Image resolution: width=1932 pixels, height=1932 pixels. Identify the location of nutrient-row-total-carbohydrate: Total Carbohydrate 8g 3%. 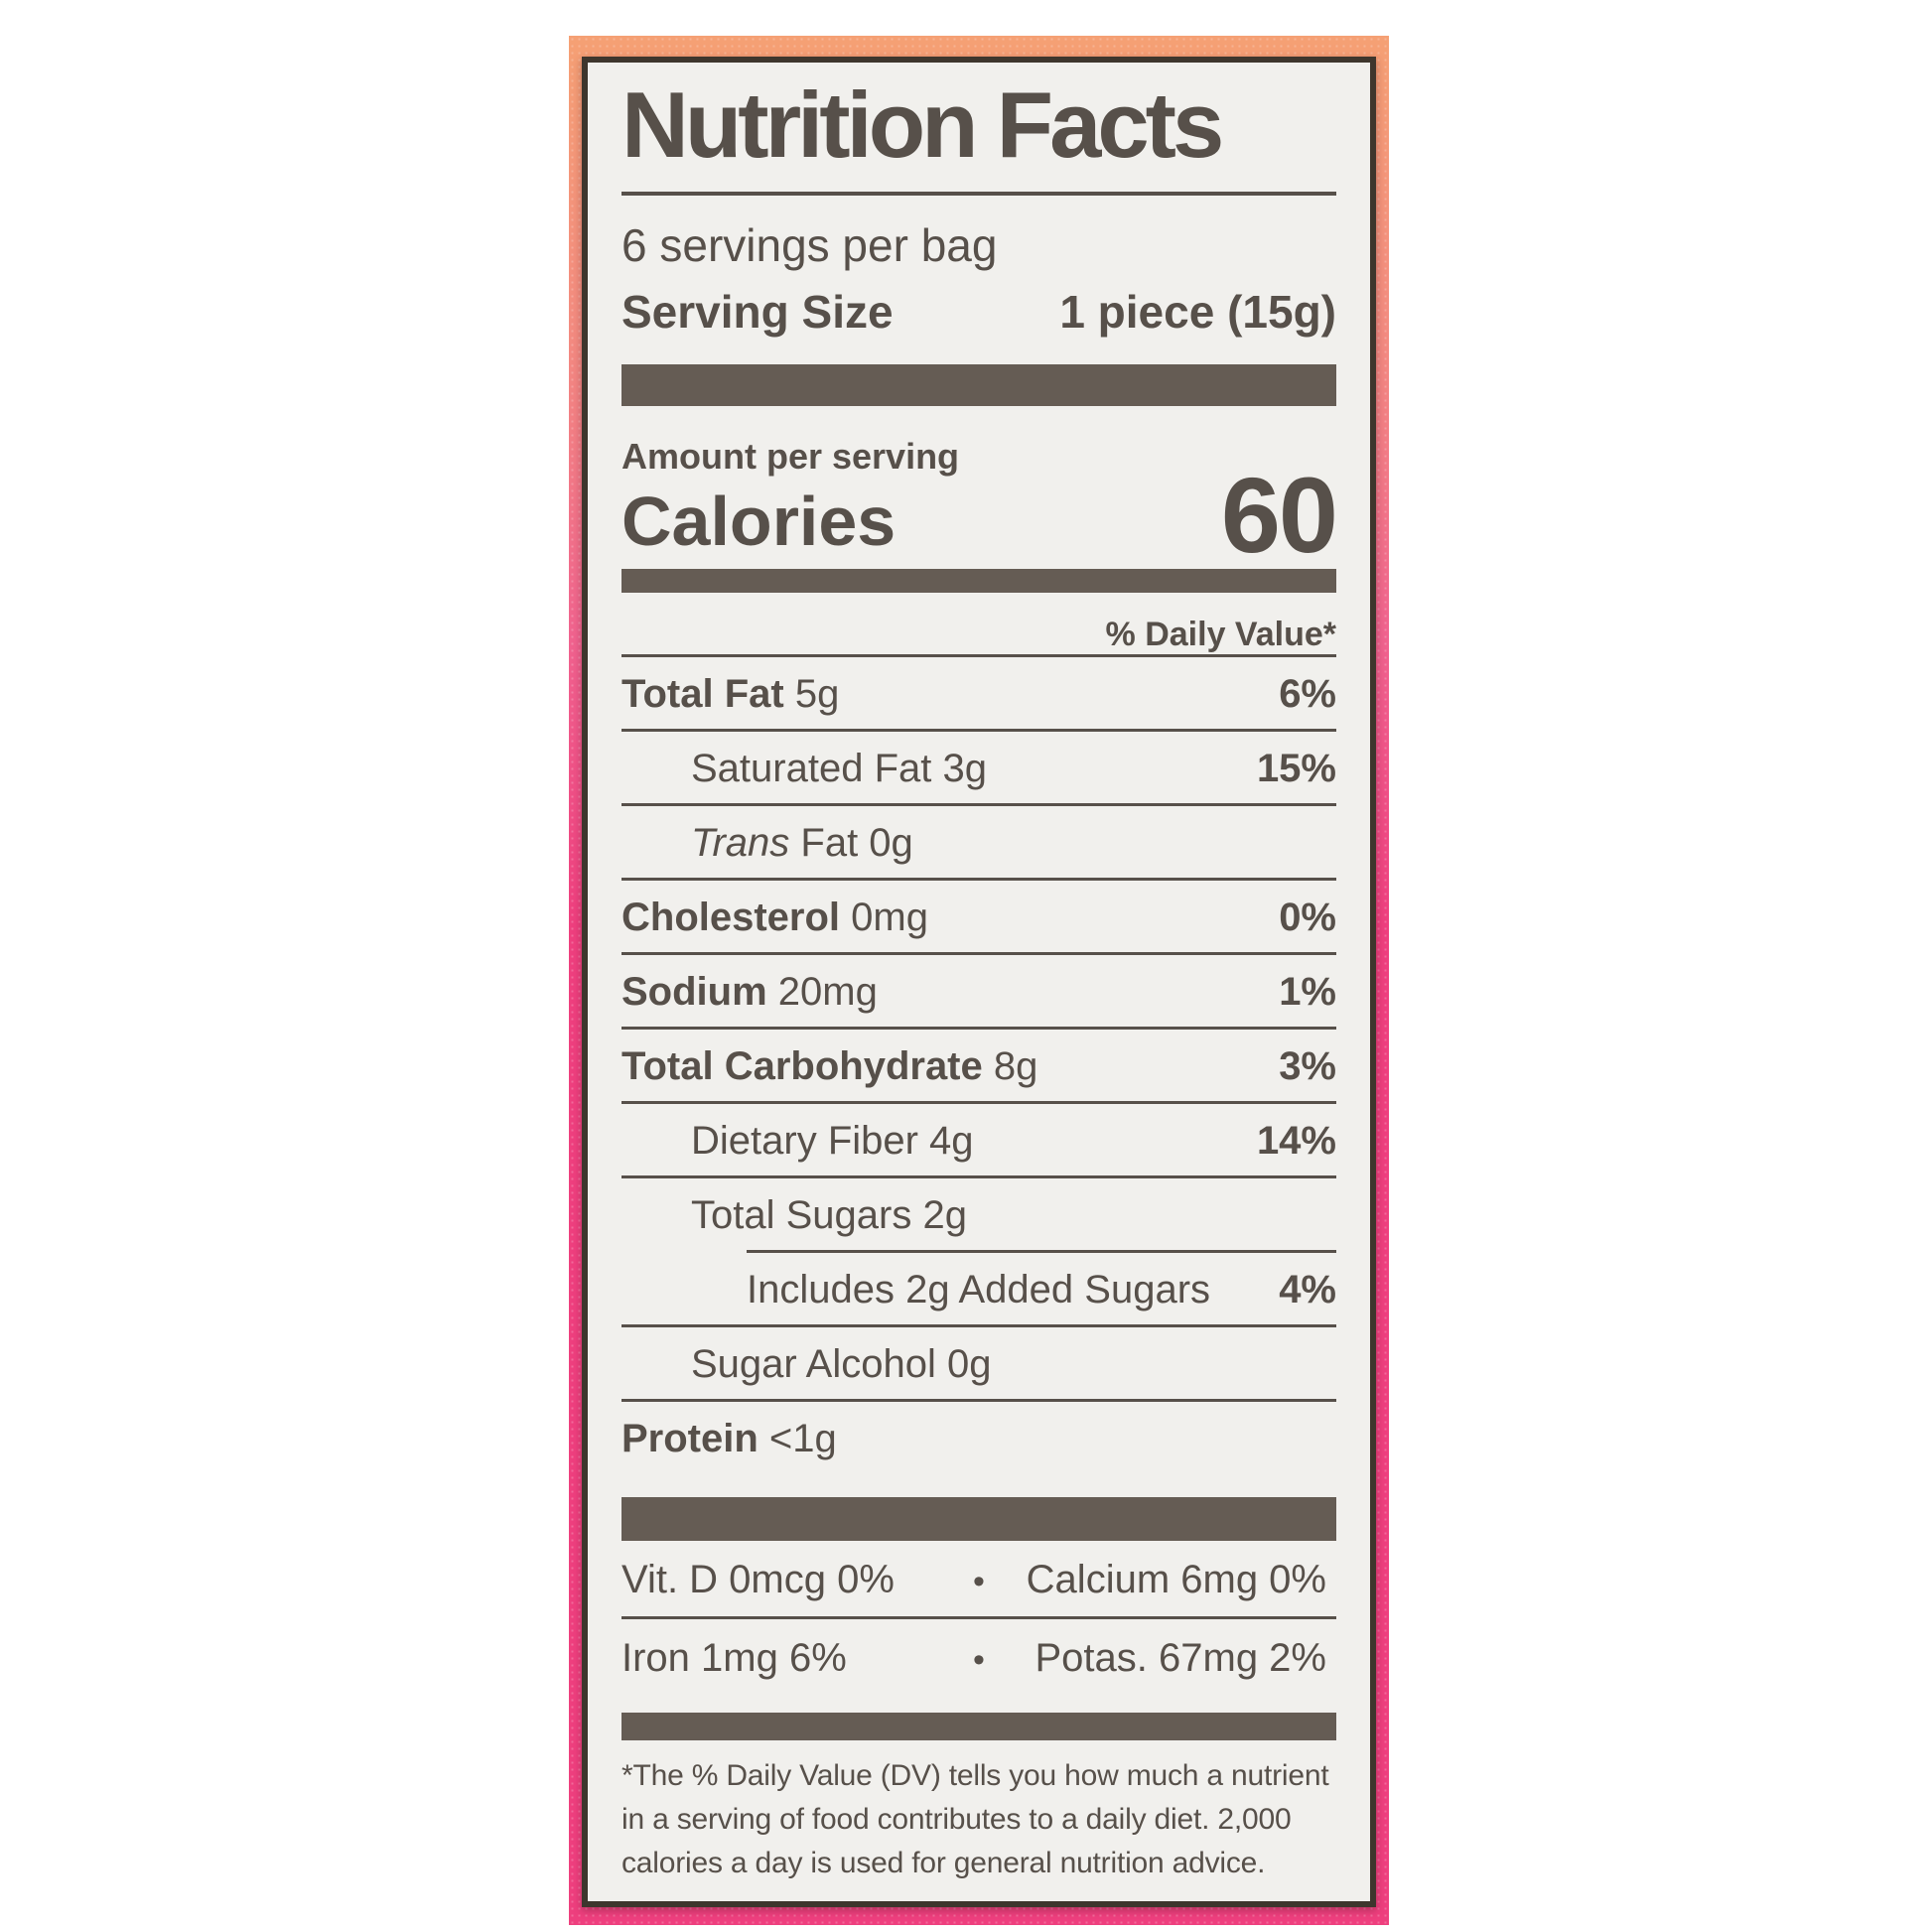
(979, 1066).